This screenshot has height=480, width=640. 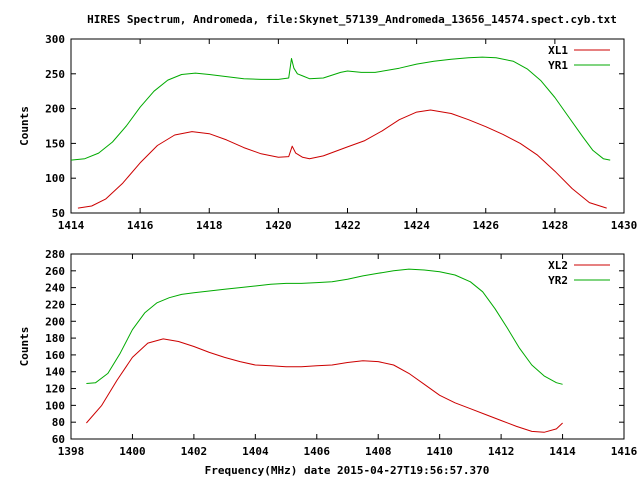 I want to click on x-tick-label: 1426, so click(x=486, y=225).